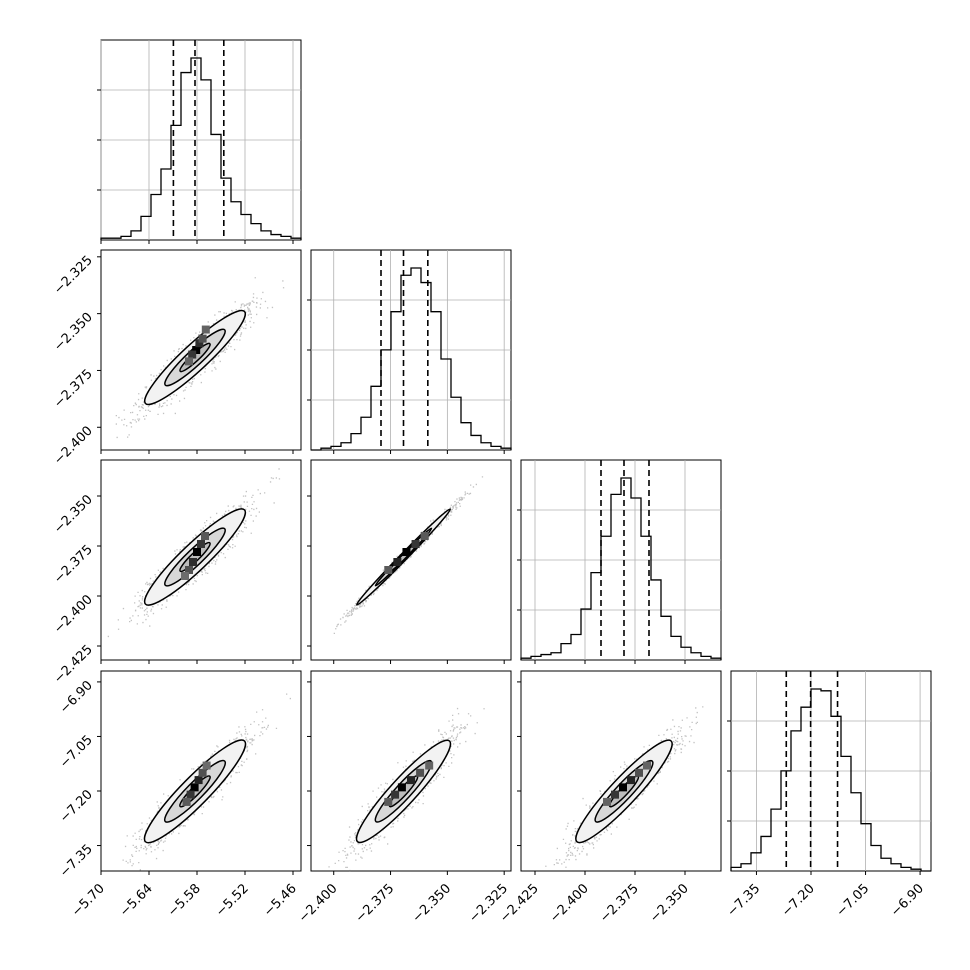 The width and height of the screenshot is (970, 970). What do you see at coordinates (88, 900) in the screenshot?
I see `x-tick-label: −5.70` at bounding box center [88, 900].